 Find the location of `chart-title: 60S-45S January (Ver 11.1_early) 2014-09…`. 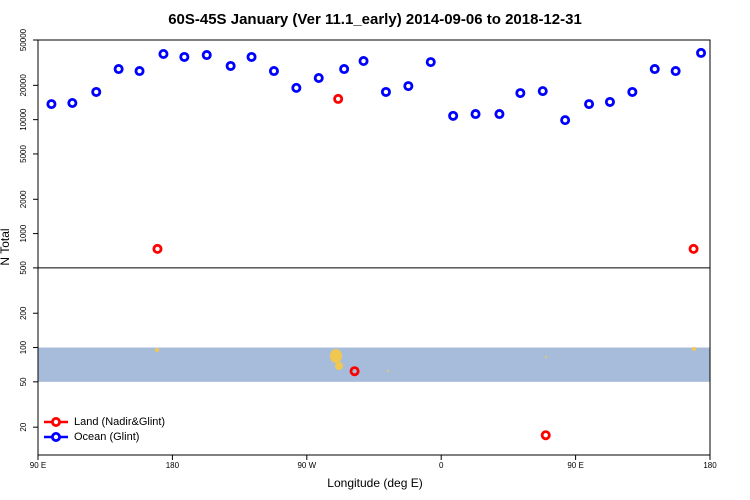

chart-title: 60S-45S January (Ver 11.1_early) 2014-09… is located at coordinates (375, 19).